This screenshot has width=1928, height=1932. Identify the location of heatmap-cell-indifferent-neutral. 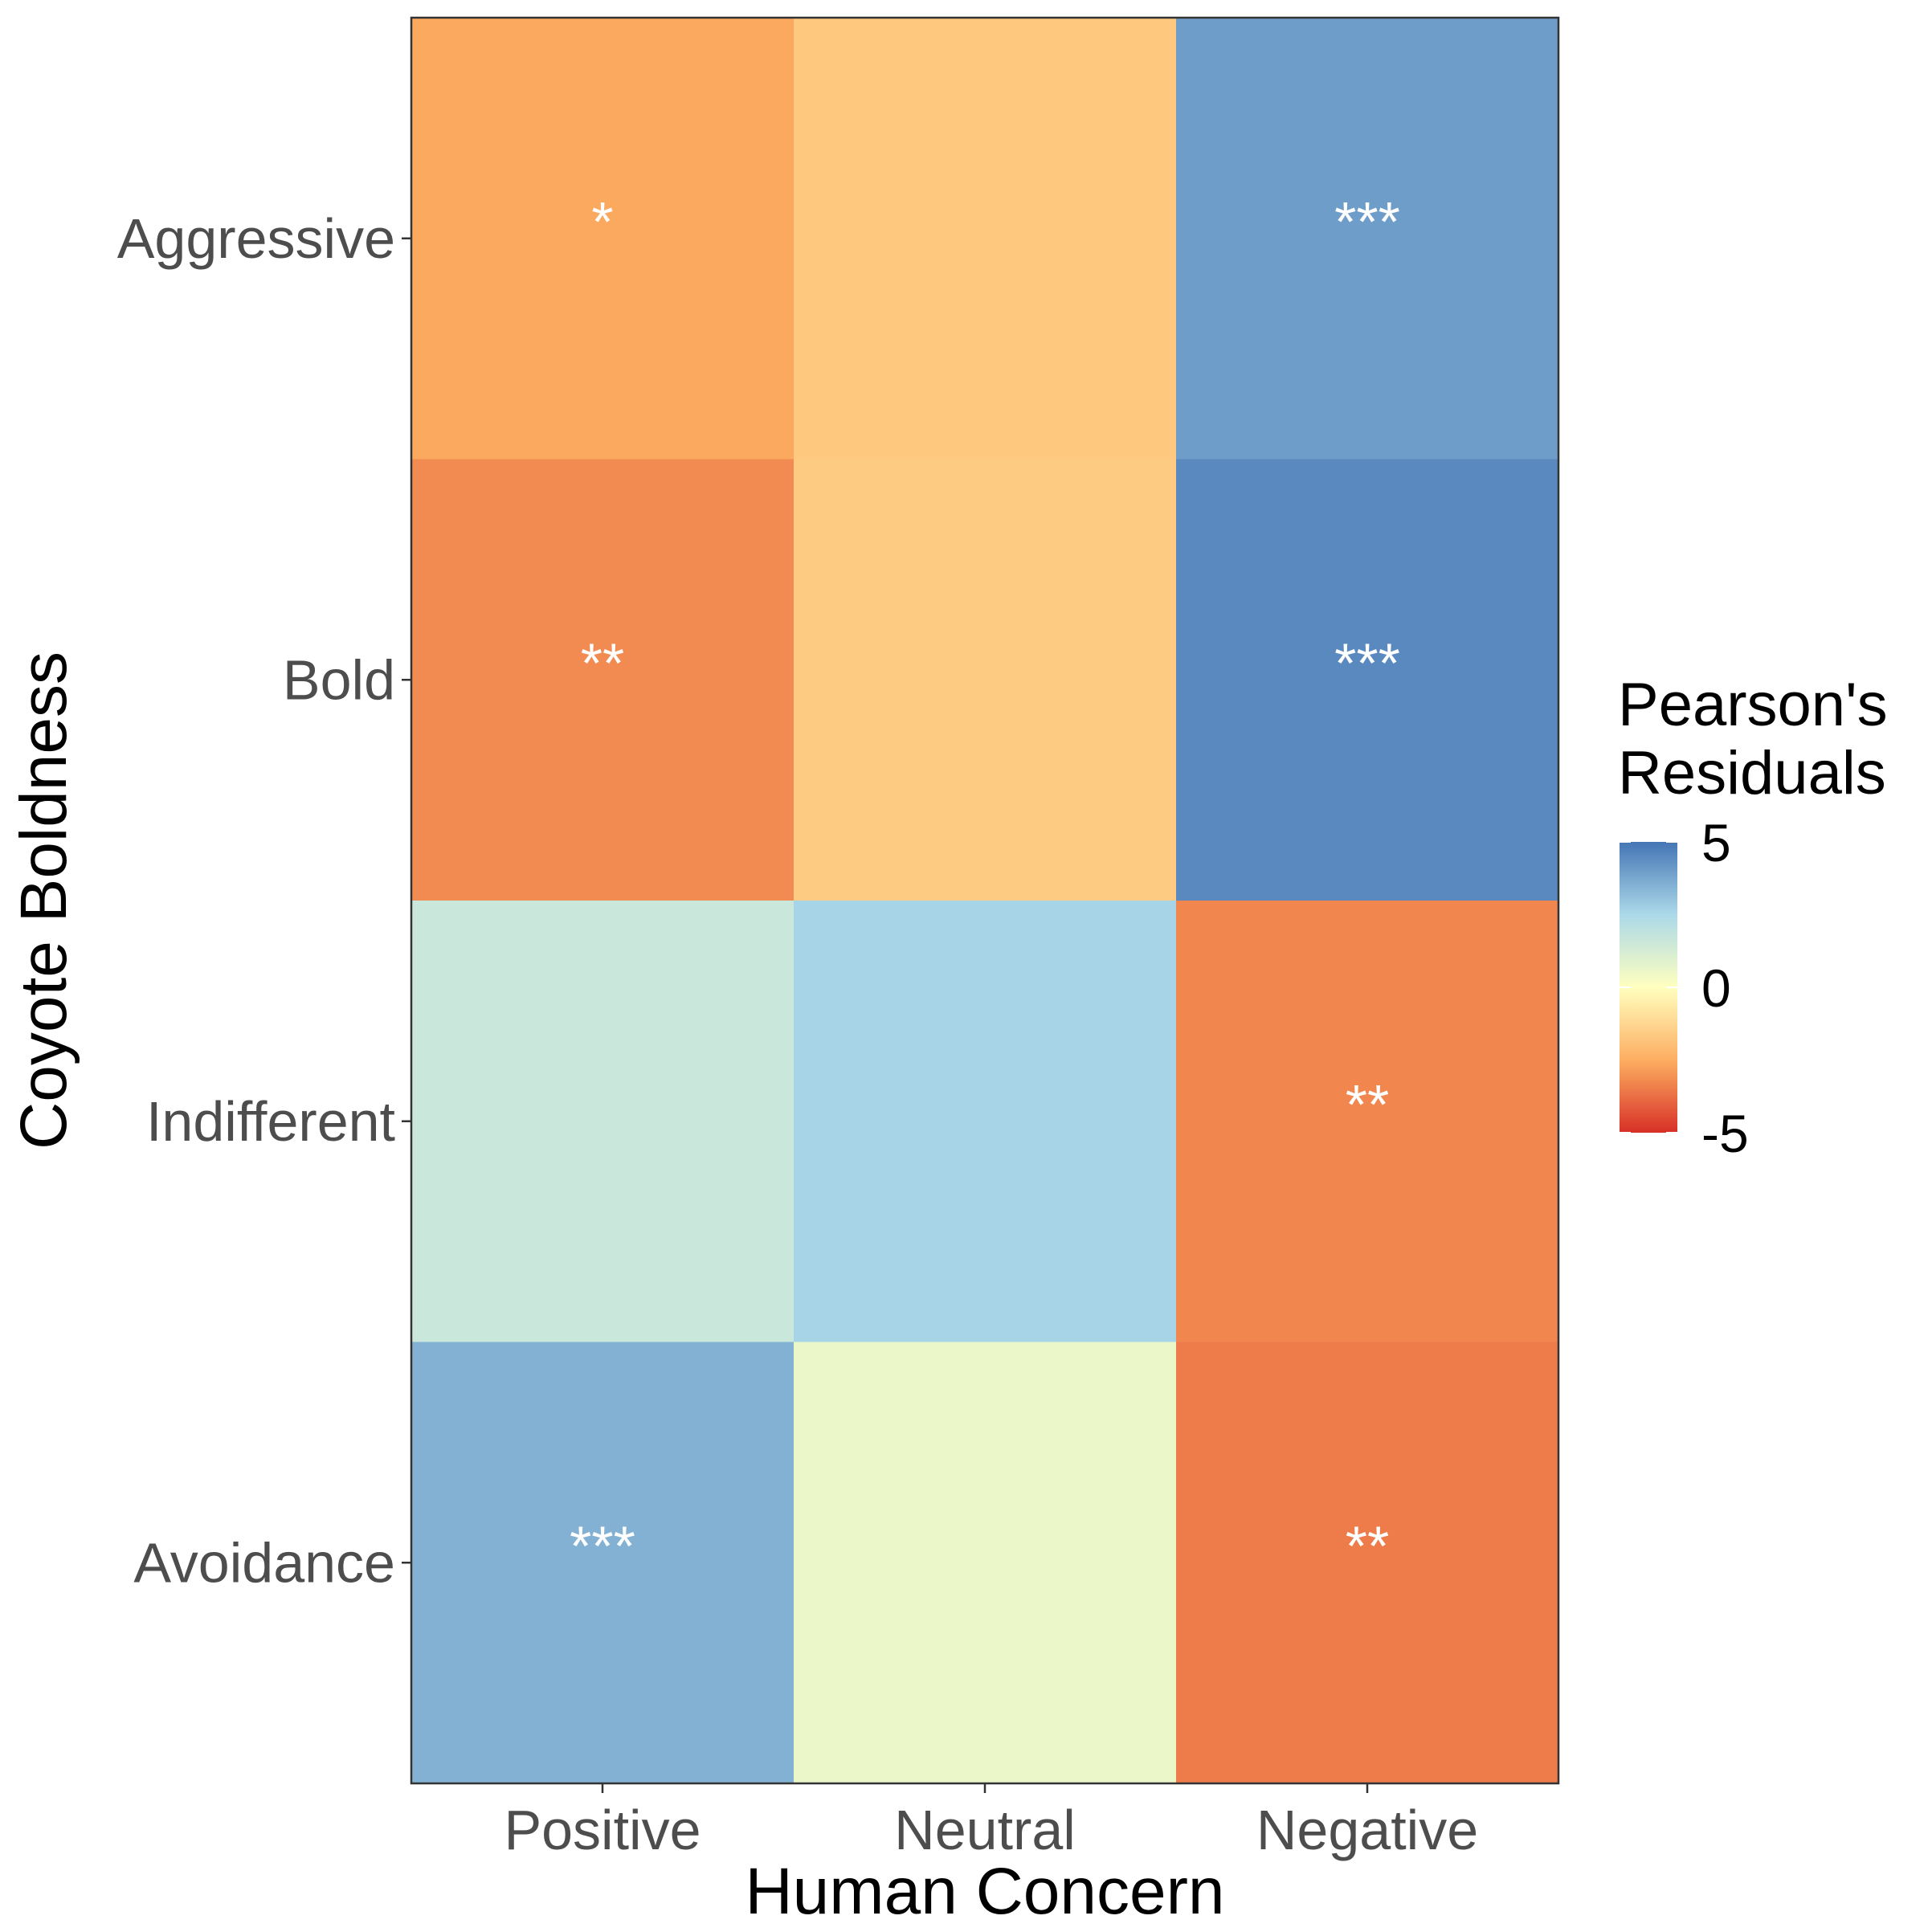
(985, 1122).